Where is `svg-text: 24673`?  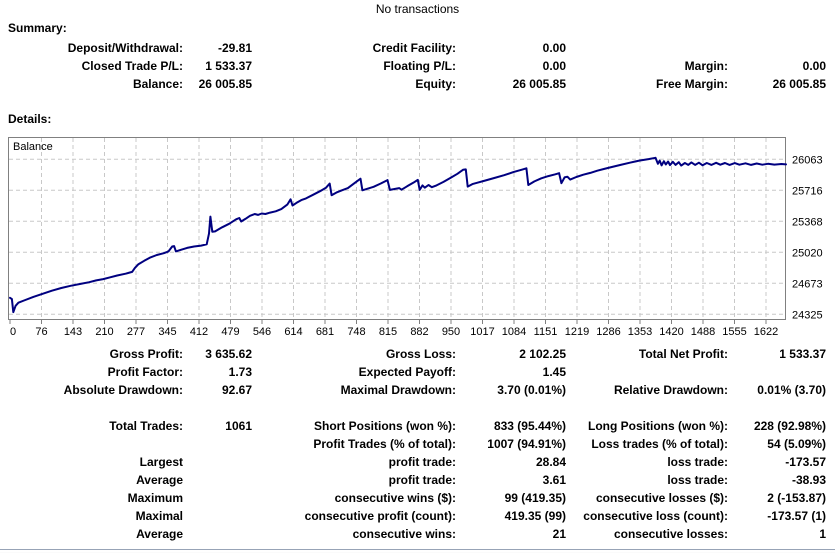 svg-text: 24673 is located at coordinates (807, 284).